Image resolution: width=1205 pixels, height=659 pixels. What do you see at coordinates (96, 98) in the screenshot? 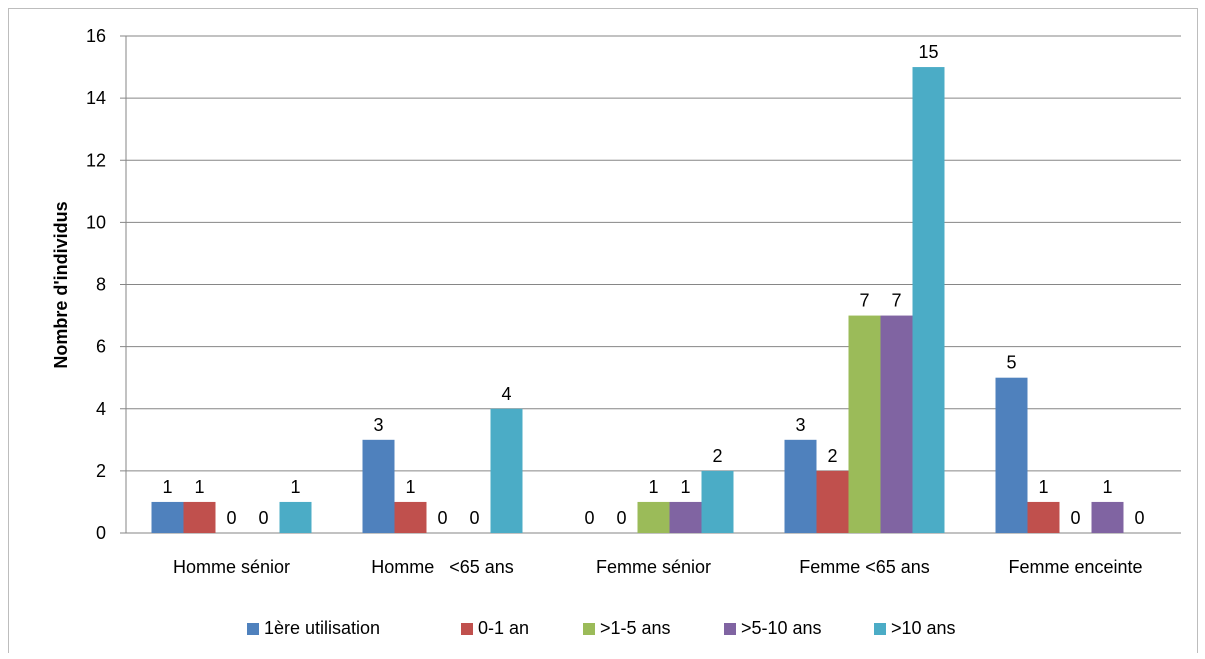
I see `y-tick-label: 14` at bounding box center [96, 98].